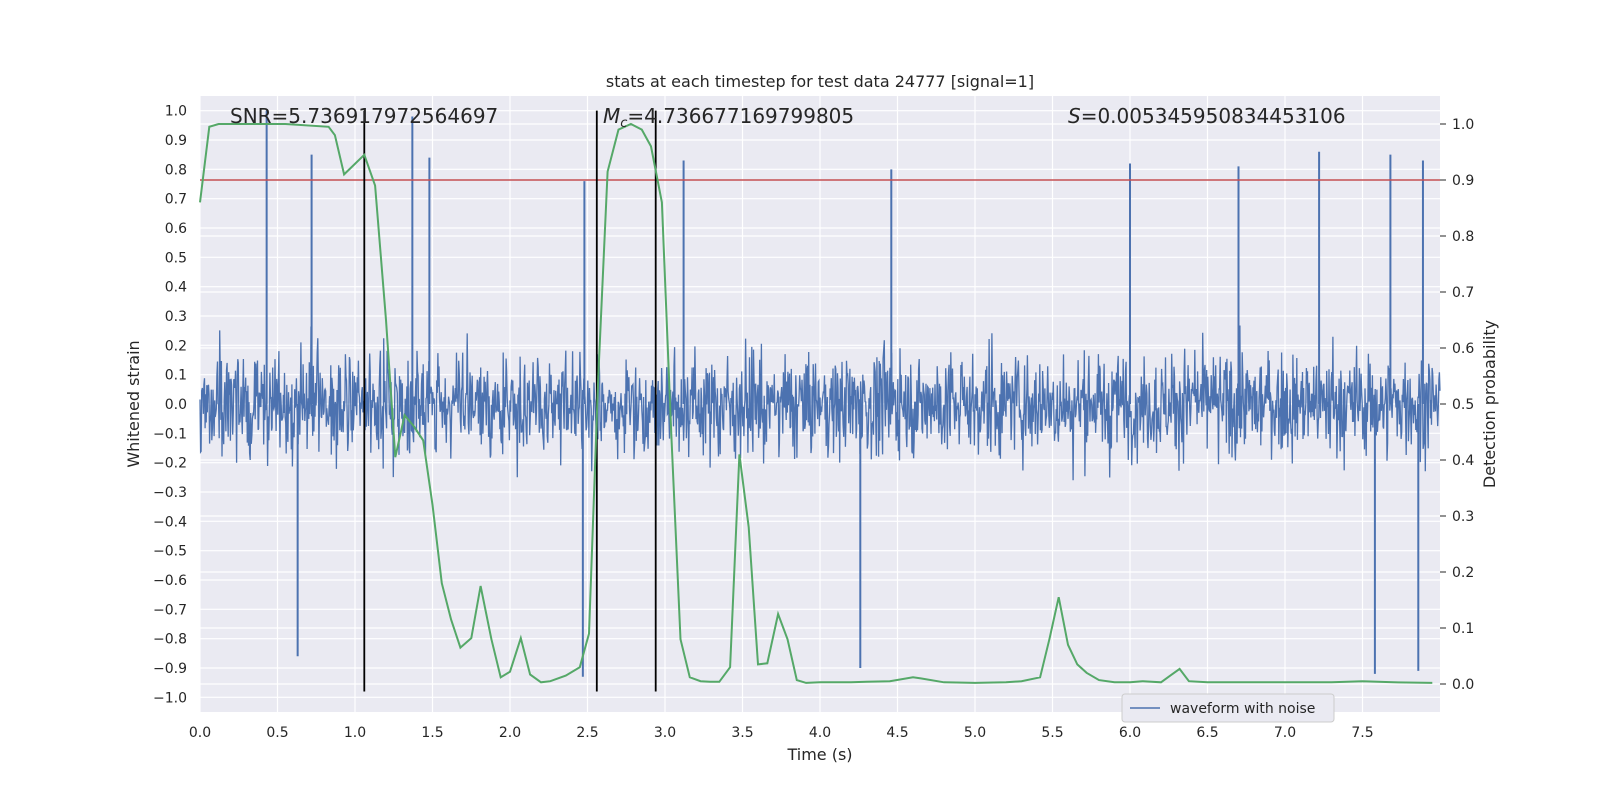 Image resolution: width=1600 pixels, height=800 pixels. I want to click on y-tick-label: −0.1, so click(170, 434).